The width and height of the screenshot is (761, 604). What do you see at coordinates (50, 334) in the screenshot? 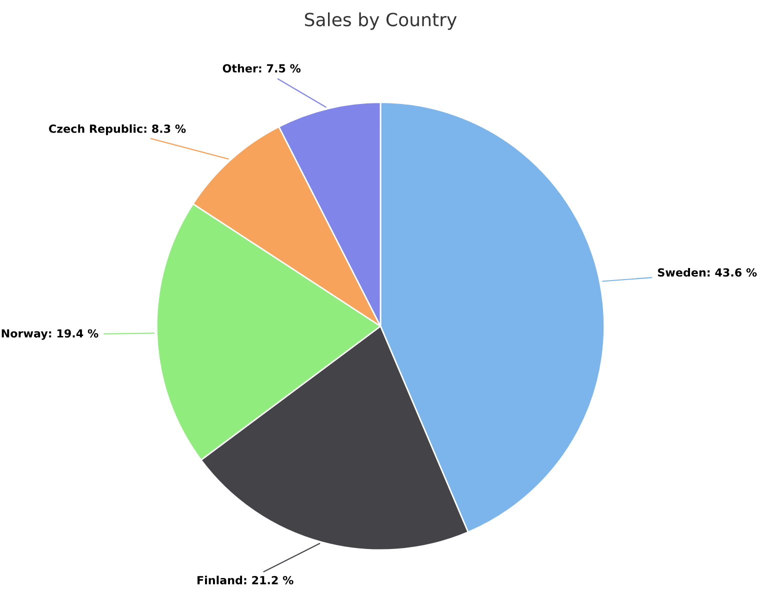
I see `slice-label: Norway: 19.4 %` at bounding box center [50, 334].